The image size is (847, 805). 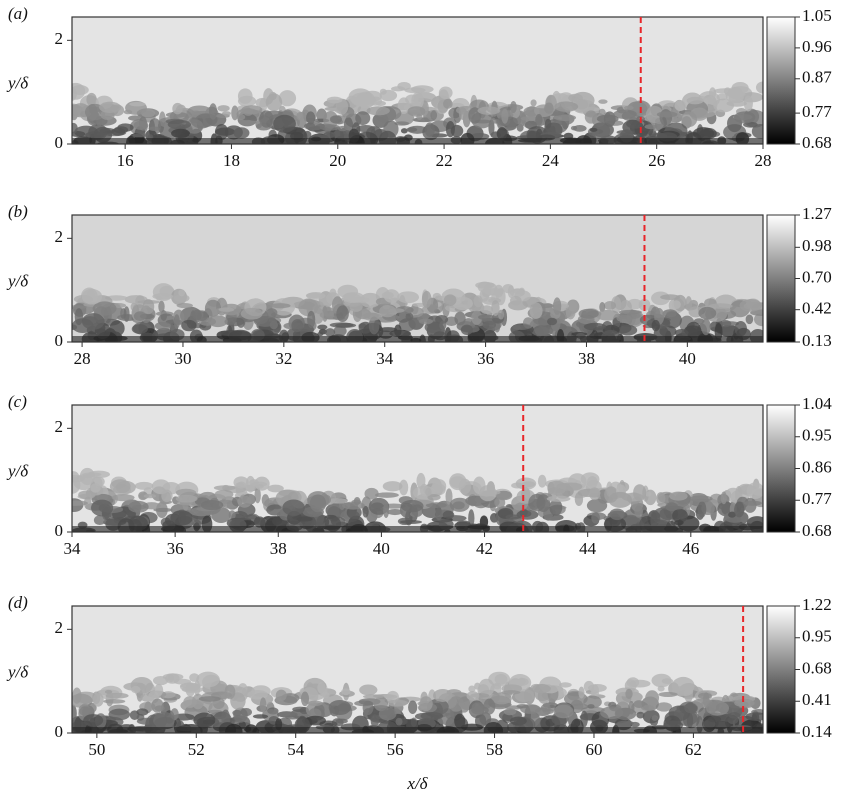 I want to click on x-tick-label: 54, so click(x=296, y=749).